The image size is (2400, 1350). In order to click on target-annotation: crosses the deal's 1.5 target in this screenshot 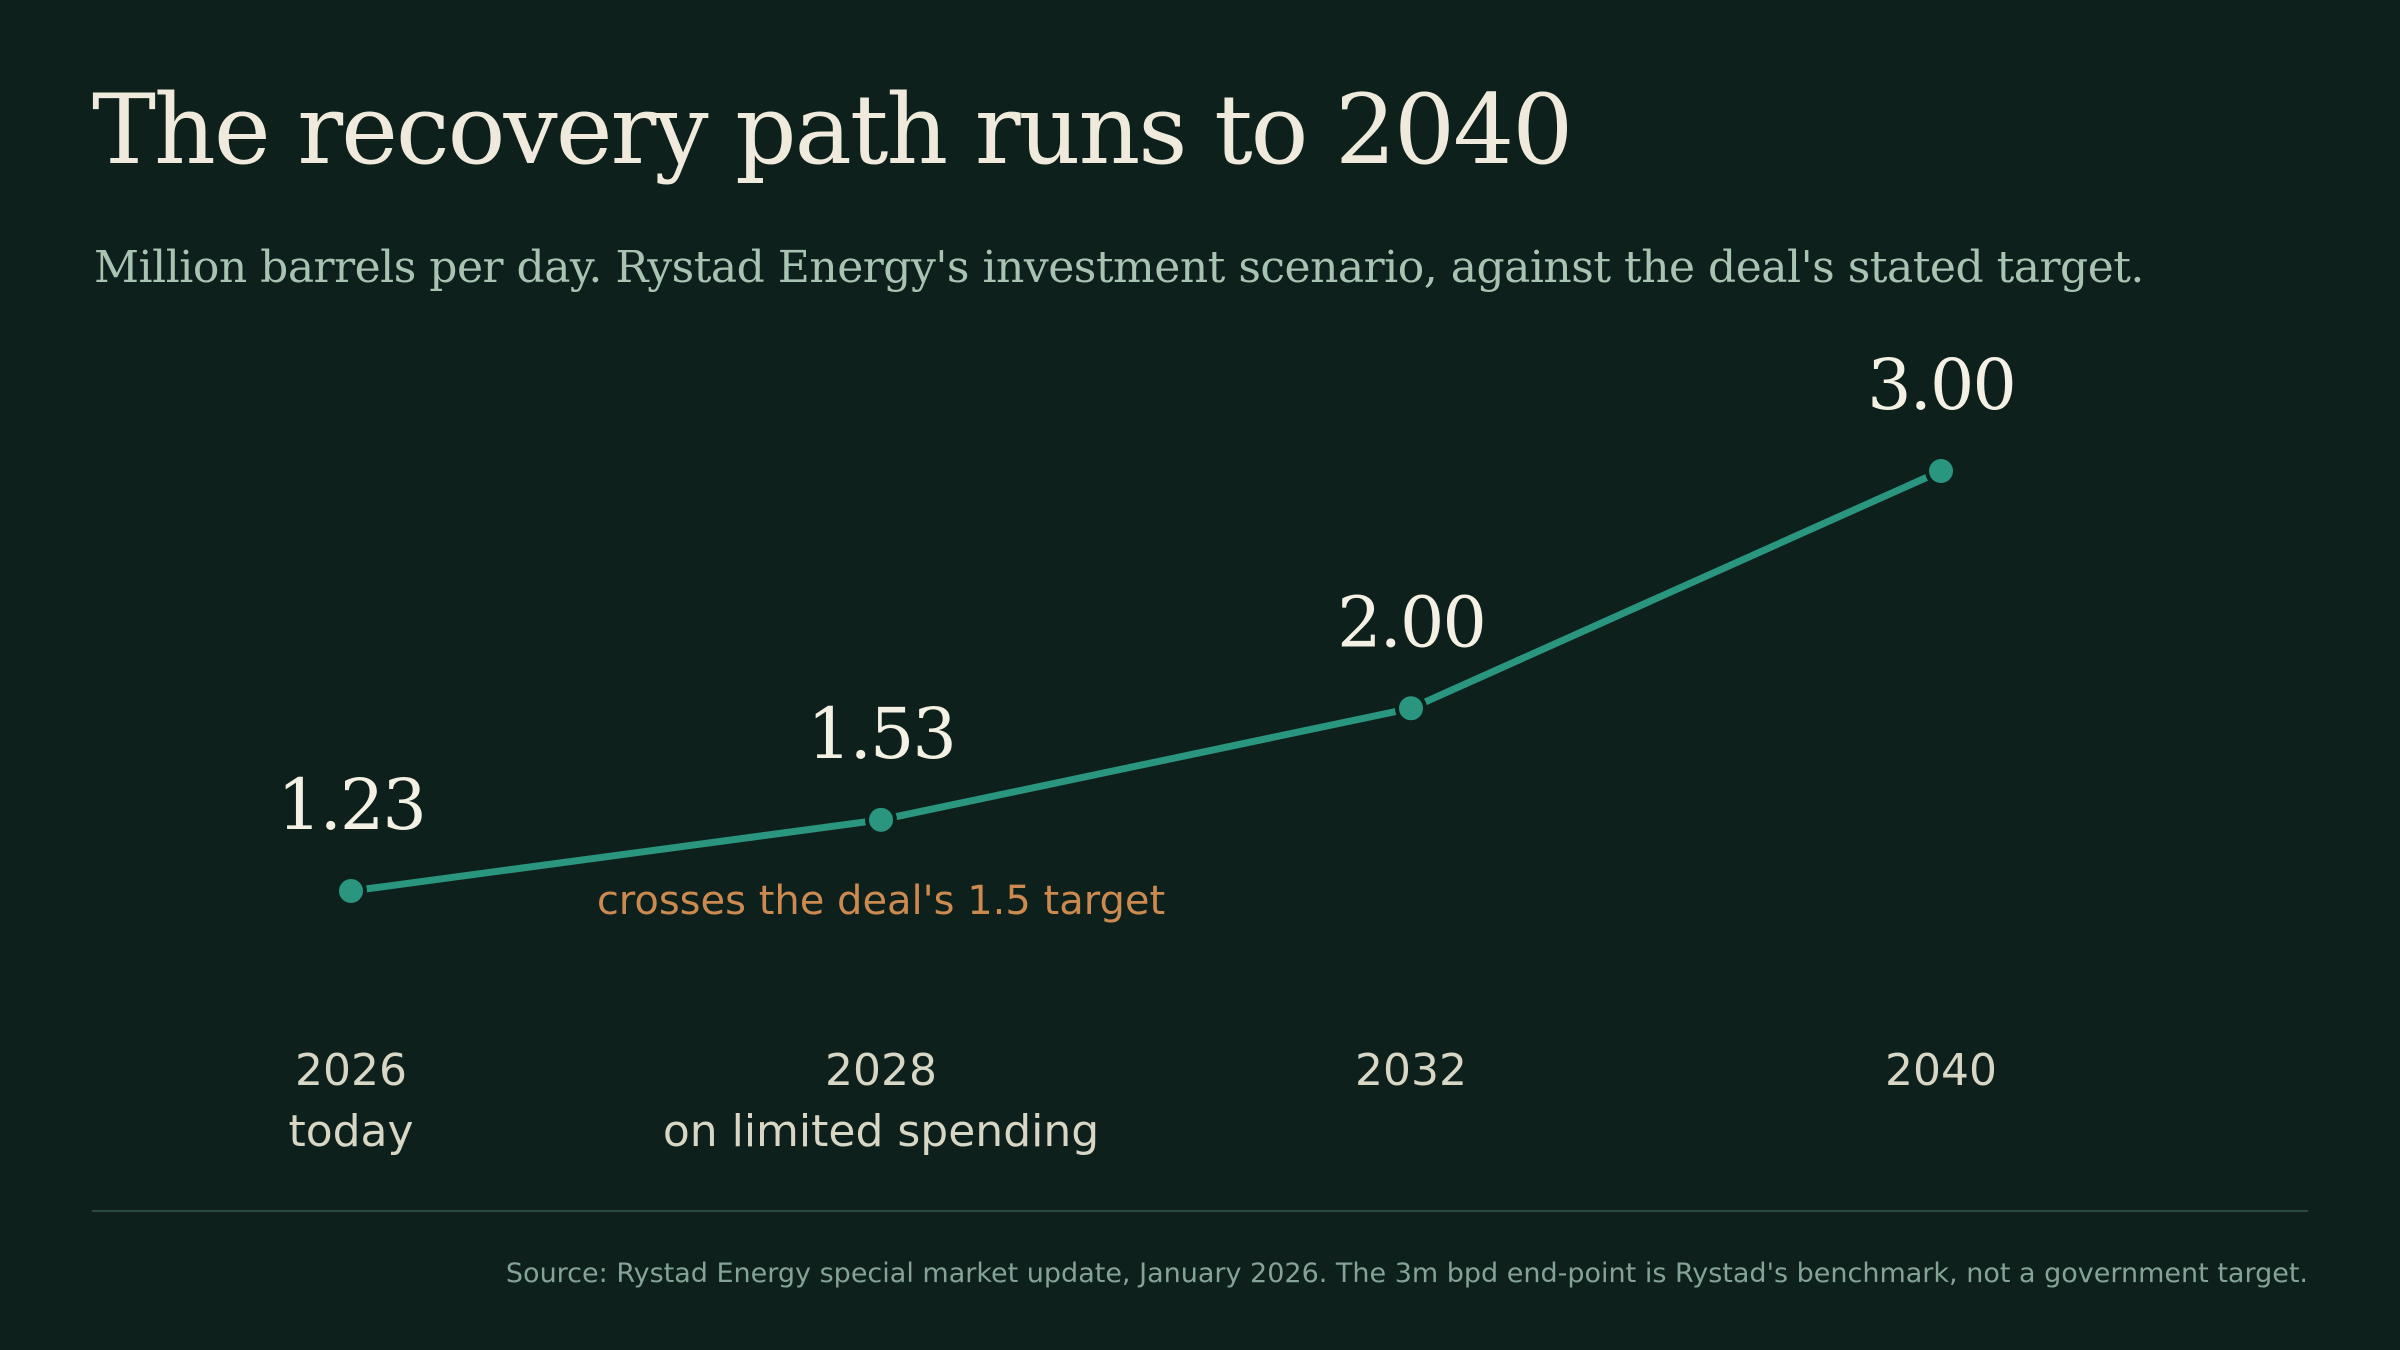, I will do `click(881, 901)`.